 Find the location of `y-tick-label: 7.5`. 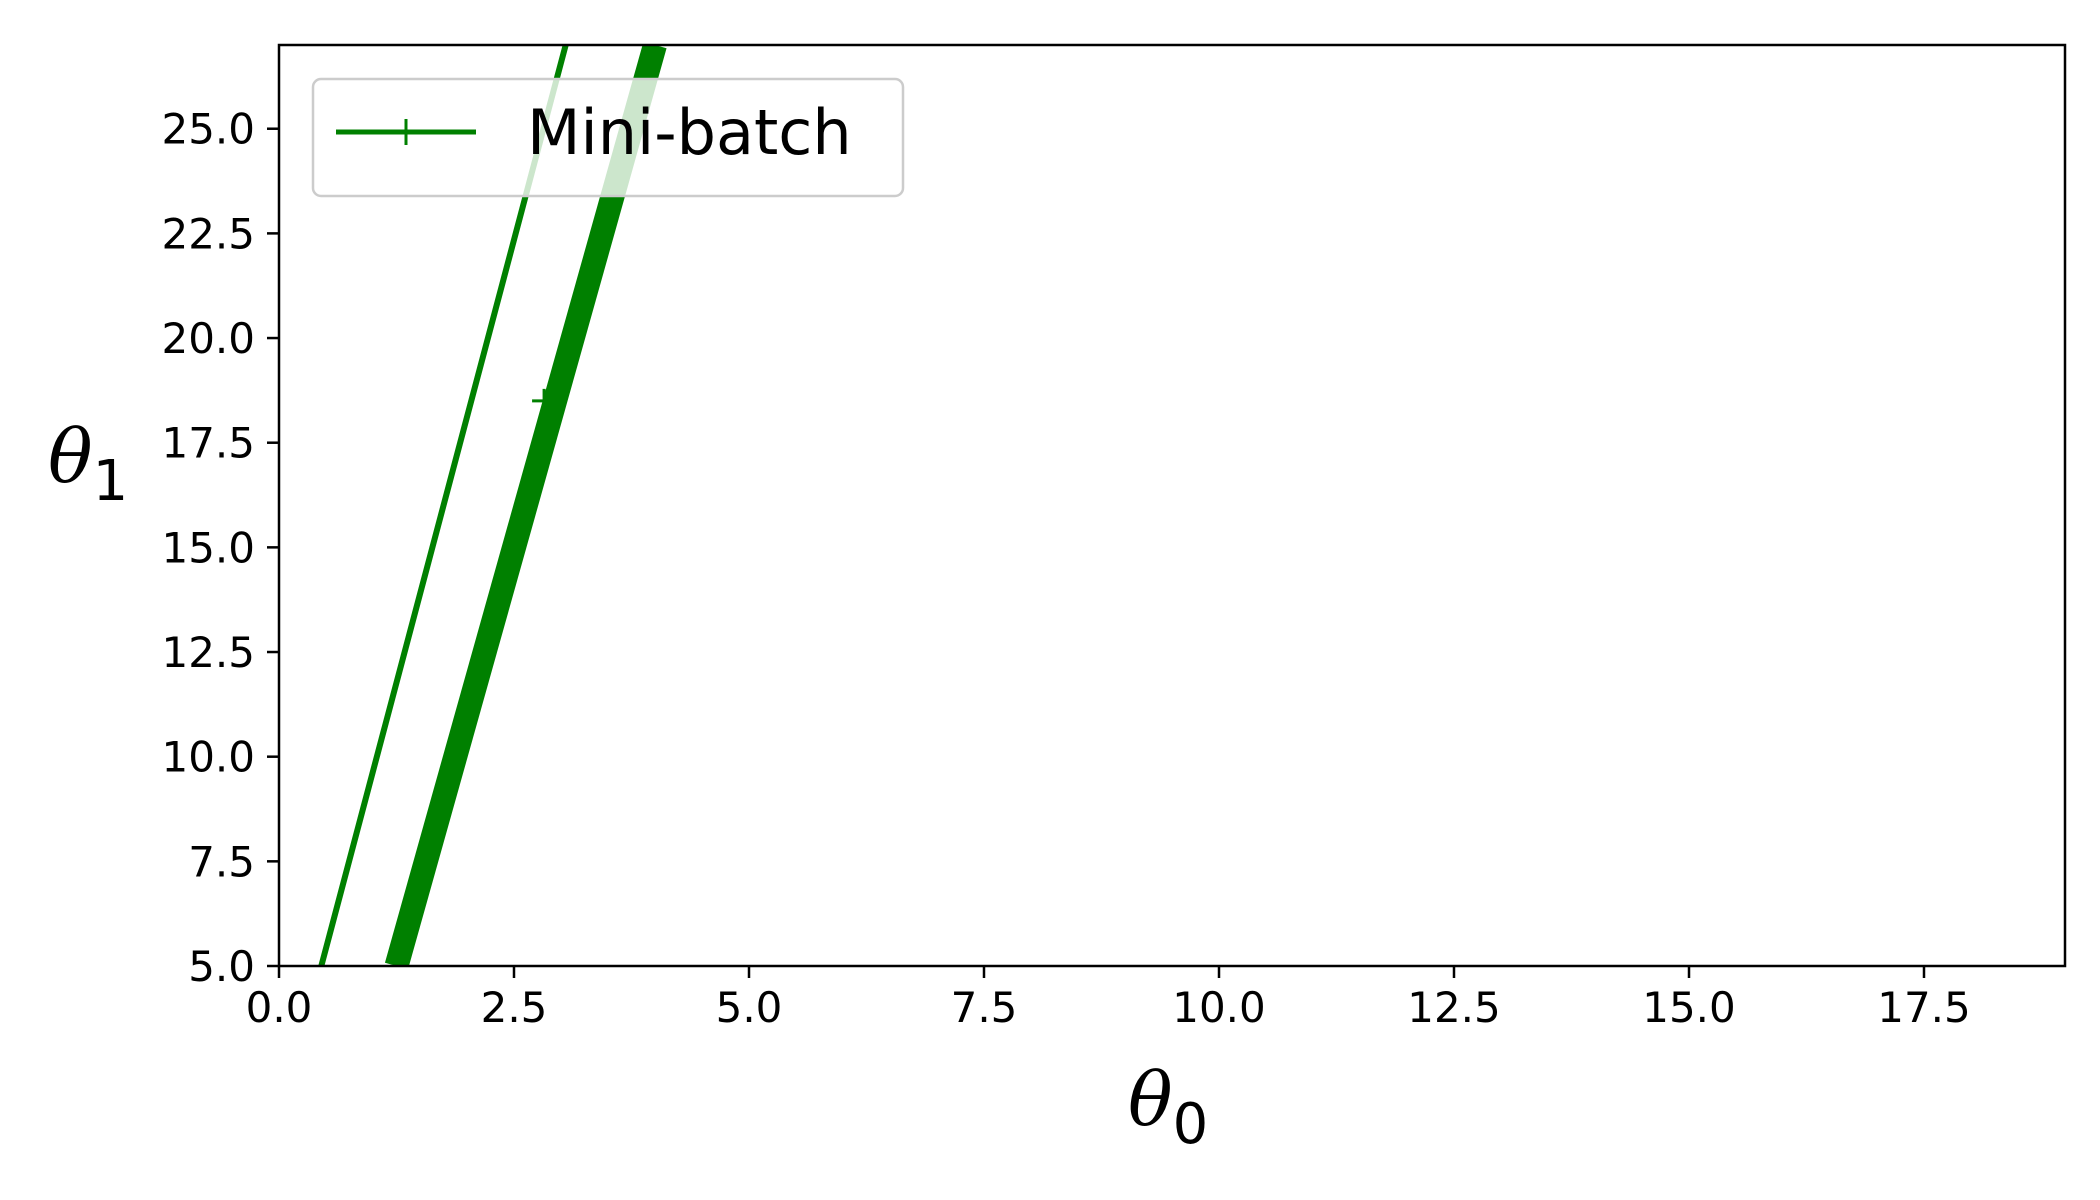

y-tick-label: 7.5 is located at coordinates (221, 861).